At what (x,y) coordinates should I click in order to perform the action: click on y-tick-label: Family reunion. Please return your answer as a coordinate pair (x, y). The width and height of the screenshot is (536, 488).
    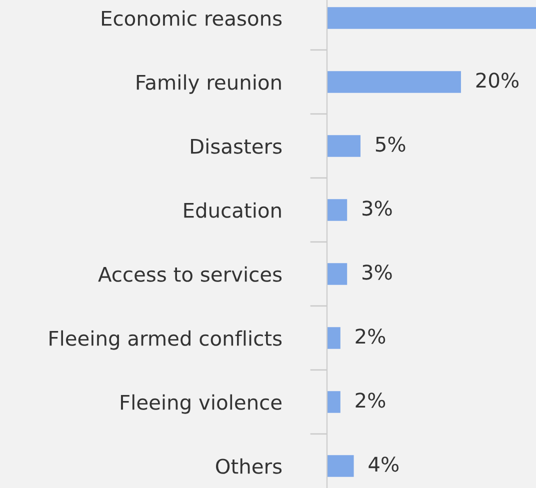
    Looking at the image, I should click on (208, 84).